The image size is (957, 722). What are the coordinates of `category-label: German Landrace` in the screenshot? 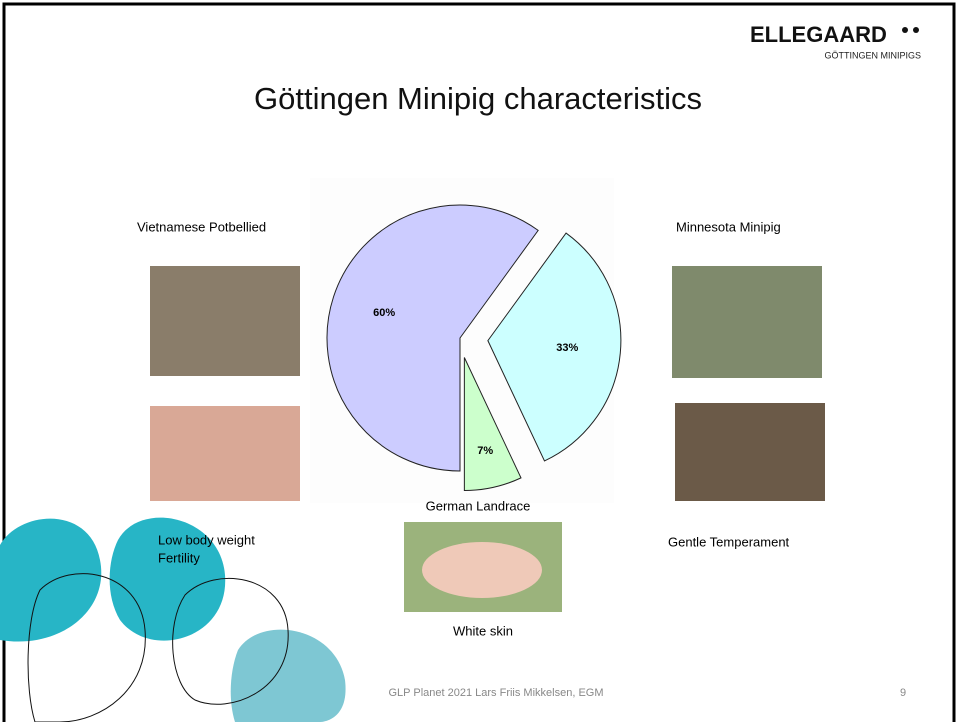 It's located at (478, 505).